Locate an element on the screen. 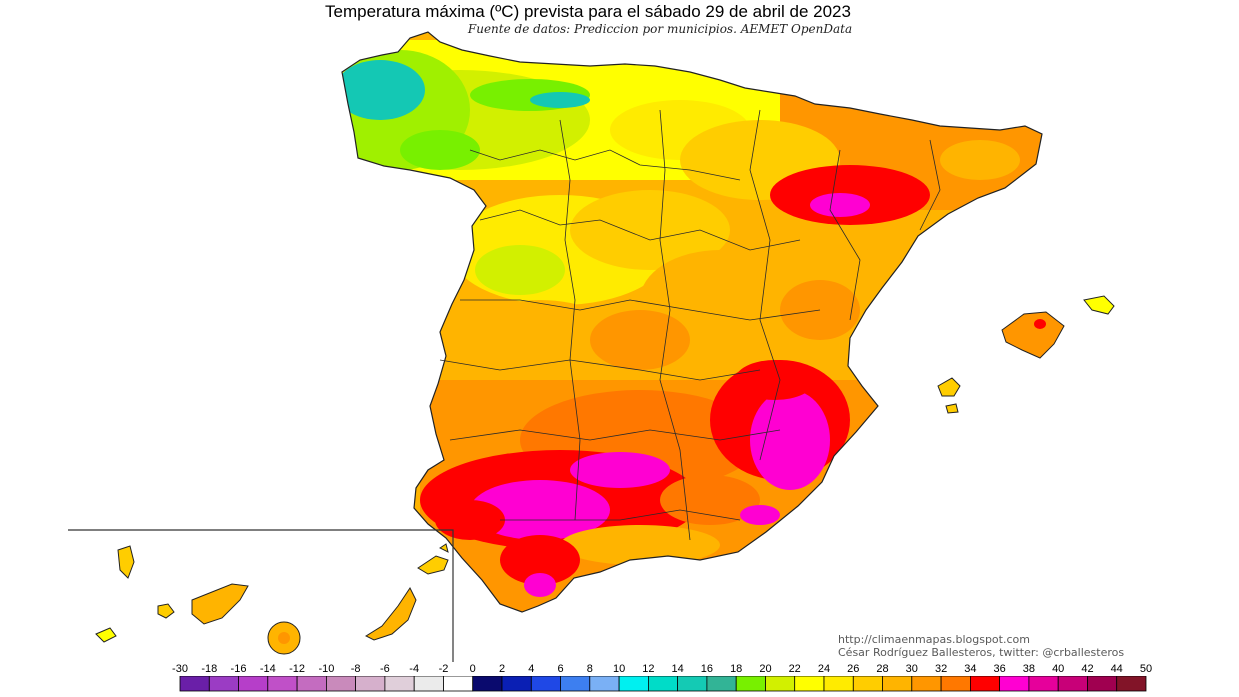 This screenshot has height=697, width=1239. legend-tick-label: -12 is located at coordinates (297, 669).